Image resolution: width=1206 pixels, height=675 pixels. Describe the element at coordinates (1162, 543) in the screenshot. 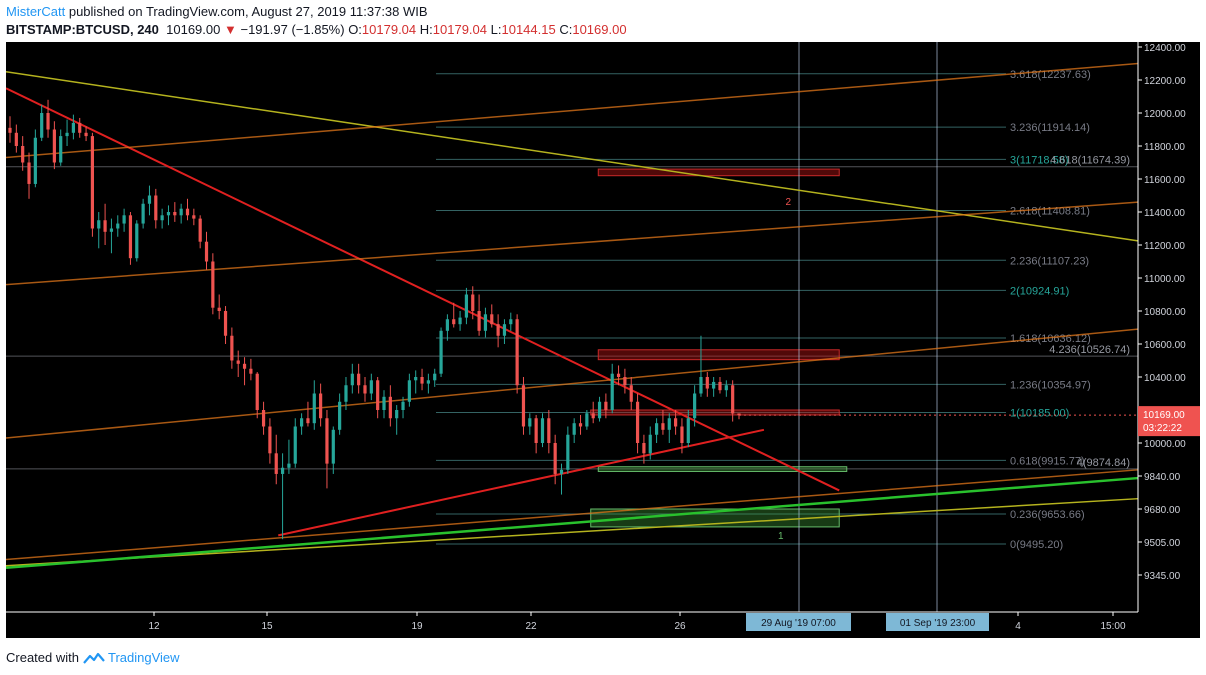

I see `price-tick-label: 9505.00` at that location.